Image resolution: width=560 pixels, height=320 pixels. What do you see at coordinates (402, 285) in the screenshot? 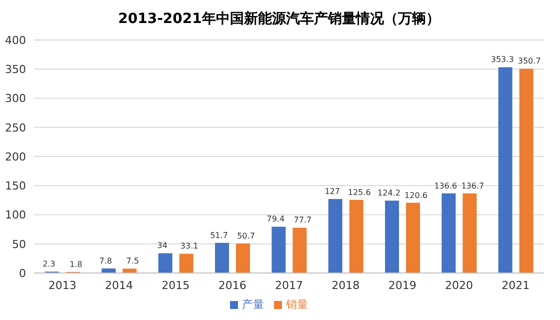
I see `x-tick-label: 2019` at bounding box center [402, 285].